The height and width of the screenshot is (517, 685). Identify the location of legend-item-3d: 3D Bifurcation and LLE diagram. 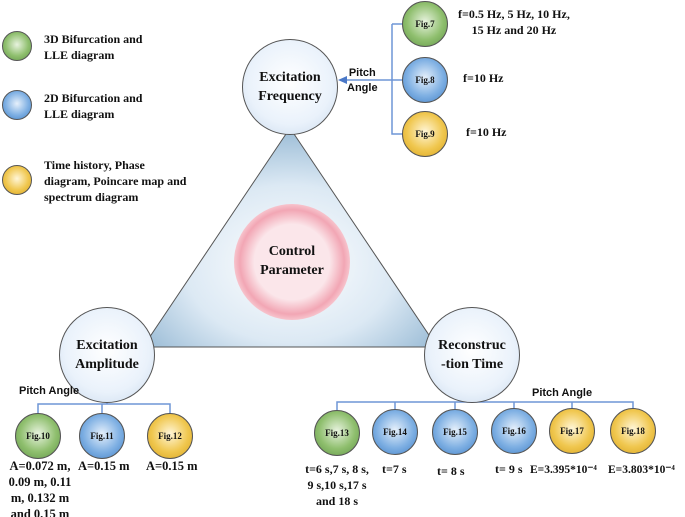
(93, 47).